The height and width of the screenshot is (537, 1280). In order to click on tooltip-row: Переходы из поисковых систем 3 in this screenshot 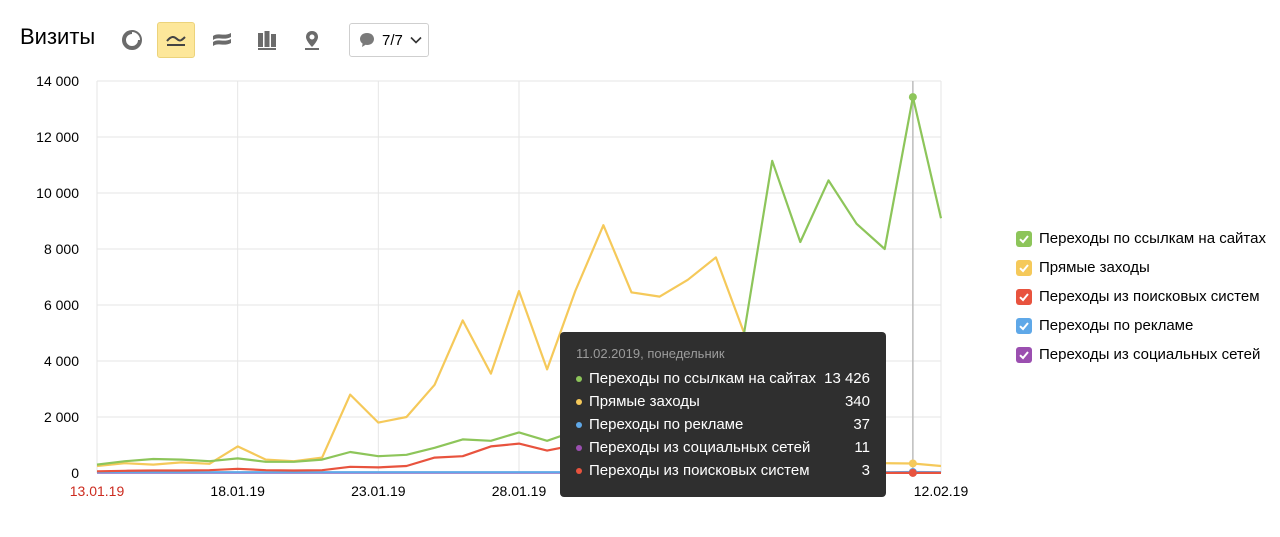, I will do `click(723, 470)`.